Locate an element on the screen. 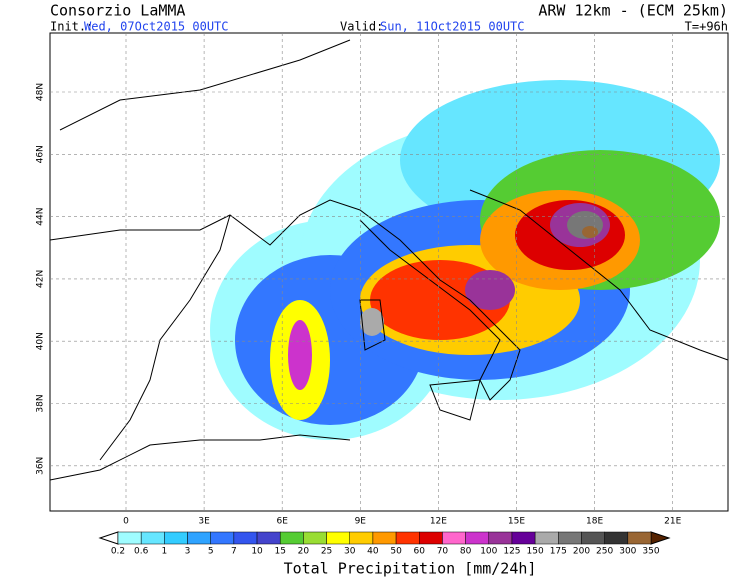 The height and width of the screenshot is (580, 751). colorbar-level: 0.6 is located at coordinates (141, 552).